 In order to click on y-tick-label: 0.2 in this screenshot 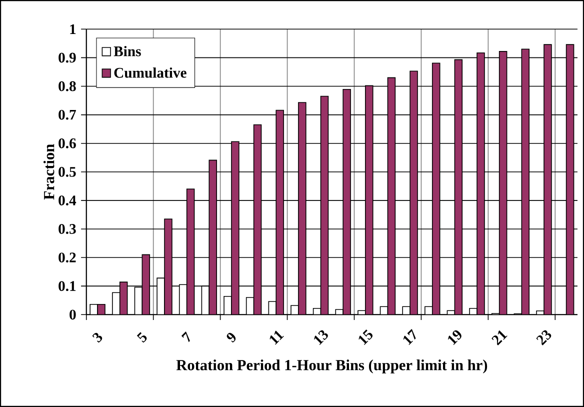, I will do `click(67, 257)`.